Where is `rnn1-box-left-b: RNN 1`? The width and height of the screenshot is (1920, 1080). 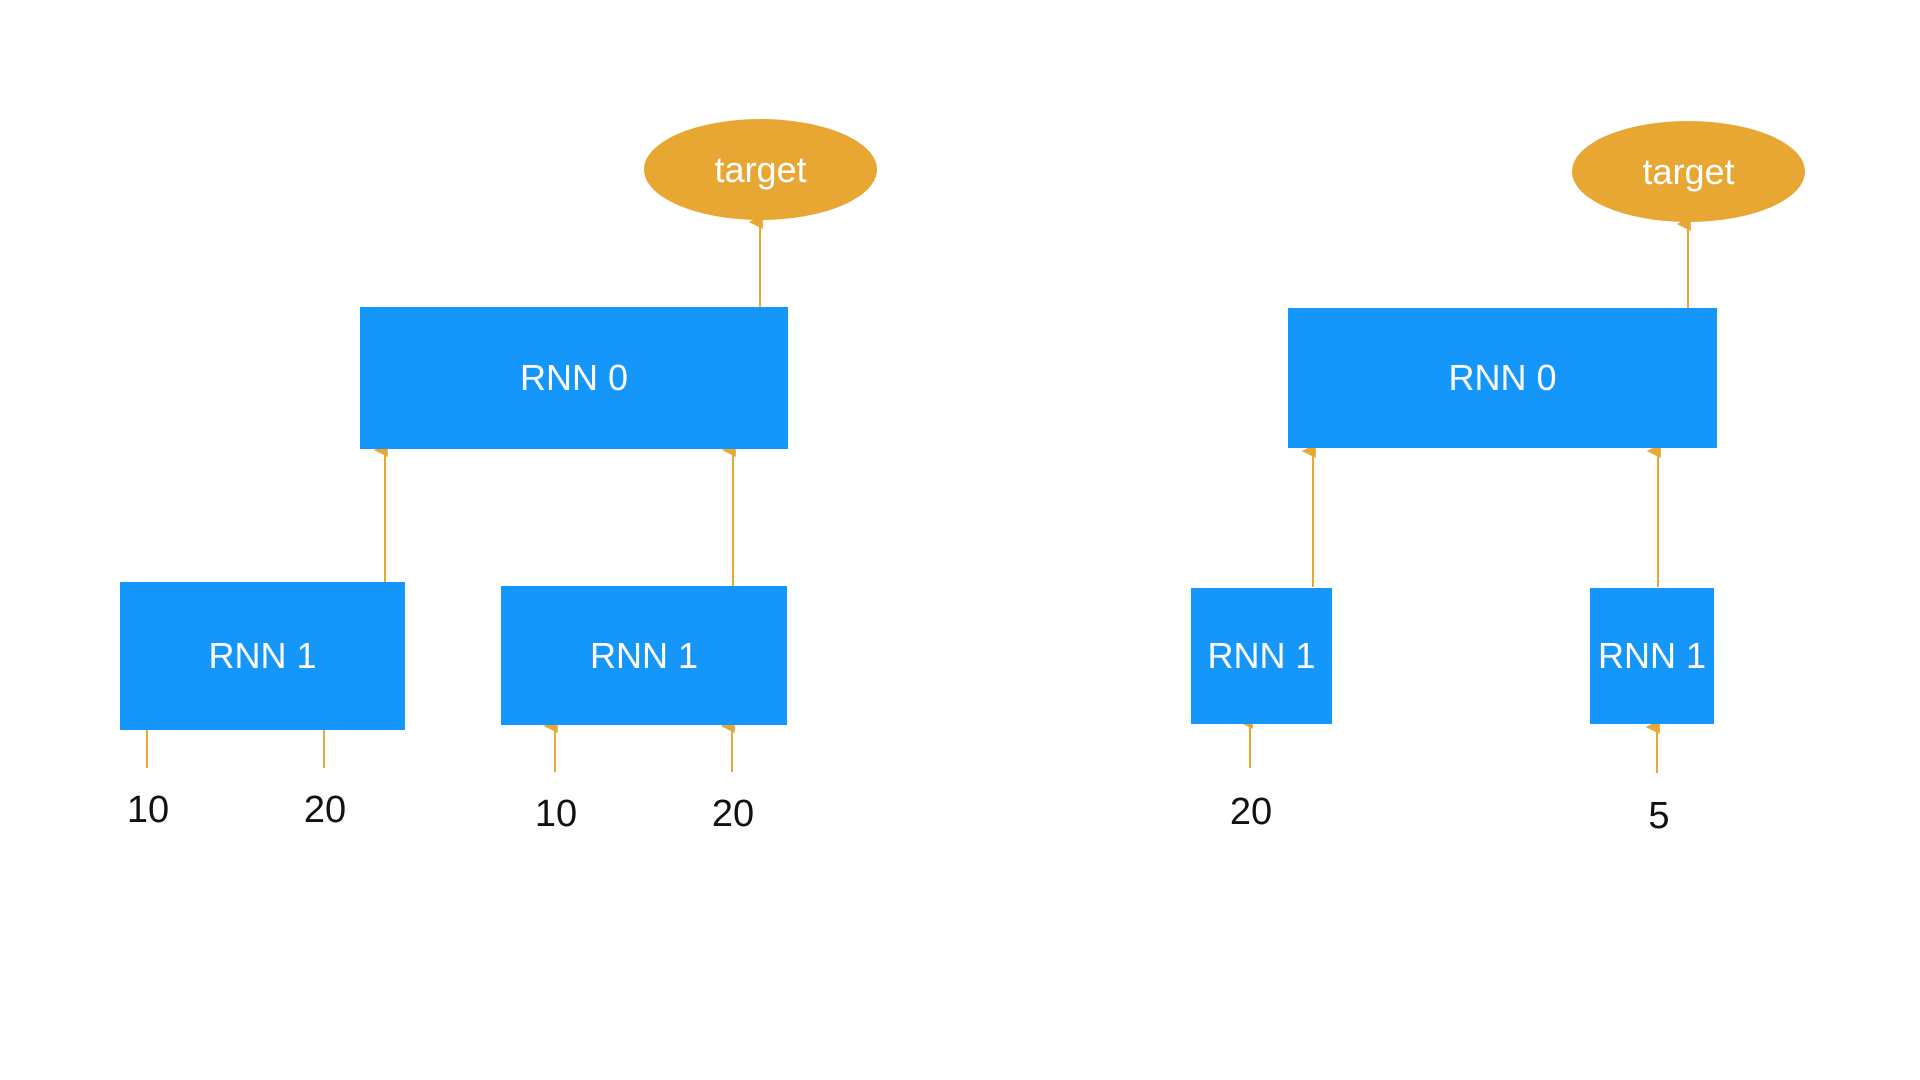 rnn1-box-left-b: RNN 1 is located at coordinates (644, 655).